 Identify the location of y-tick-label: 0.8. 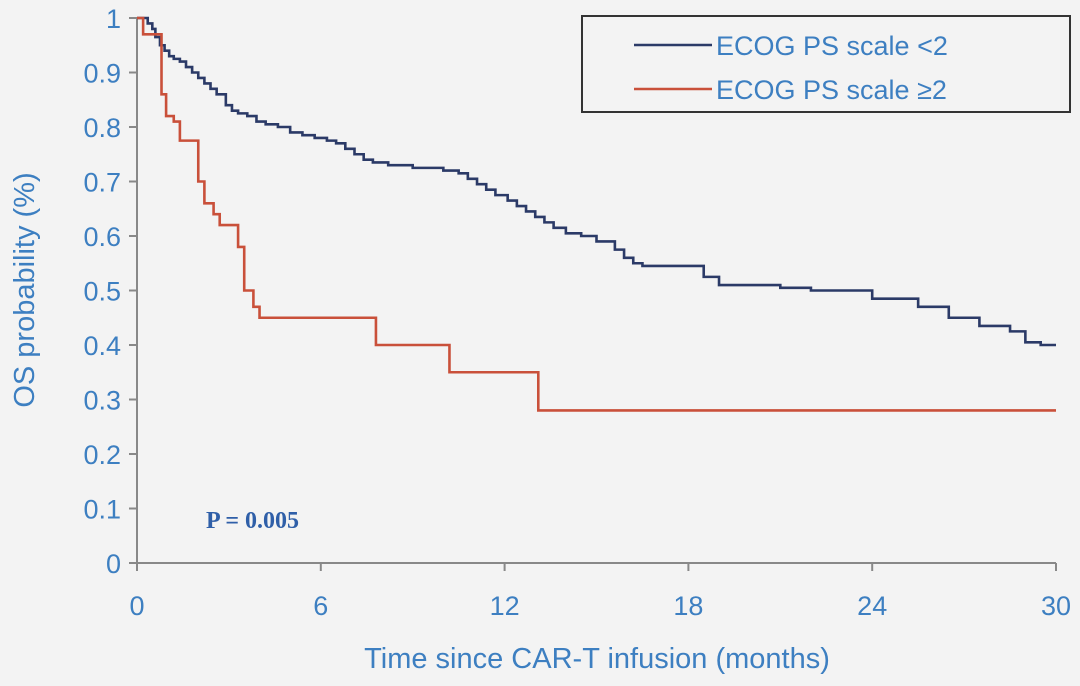
(102, 128).